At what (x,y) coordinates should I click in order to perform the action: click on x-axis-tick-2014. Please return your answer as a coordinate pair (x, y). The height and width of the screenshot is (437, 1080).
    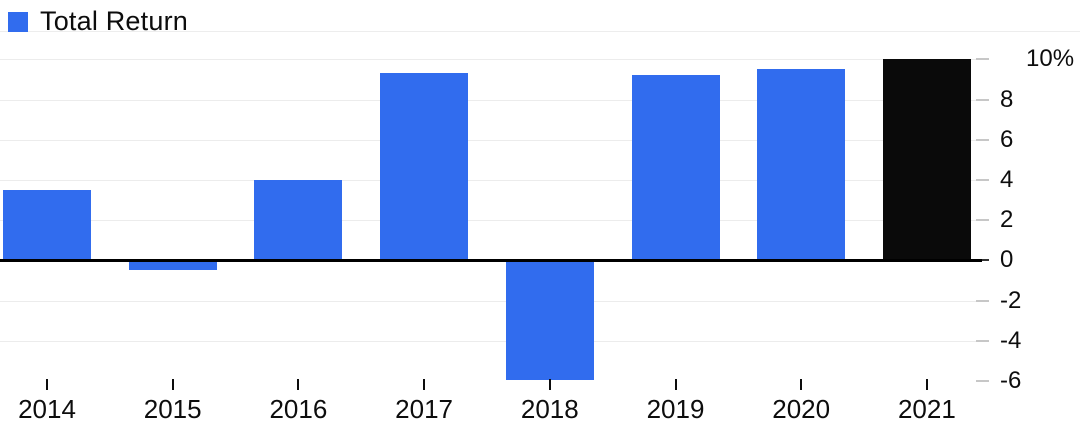
    Looking at the image, I should click on (47, 384).